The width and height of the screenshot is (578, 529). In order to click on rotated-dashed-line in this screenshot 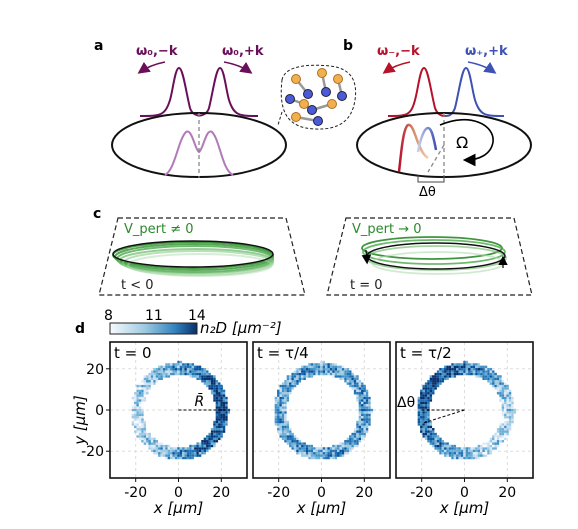, I will do `click(436, 158)`.